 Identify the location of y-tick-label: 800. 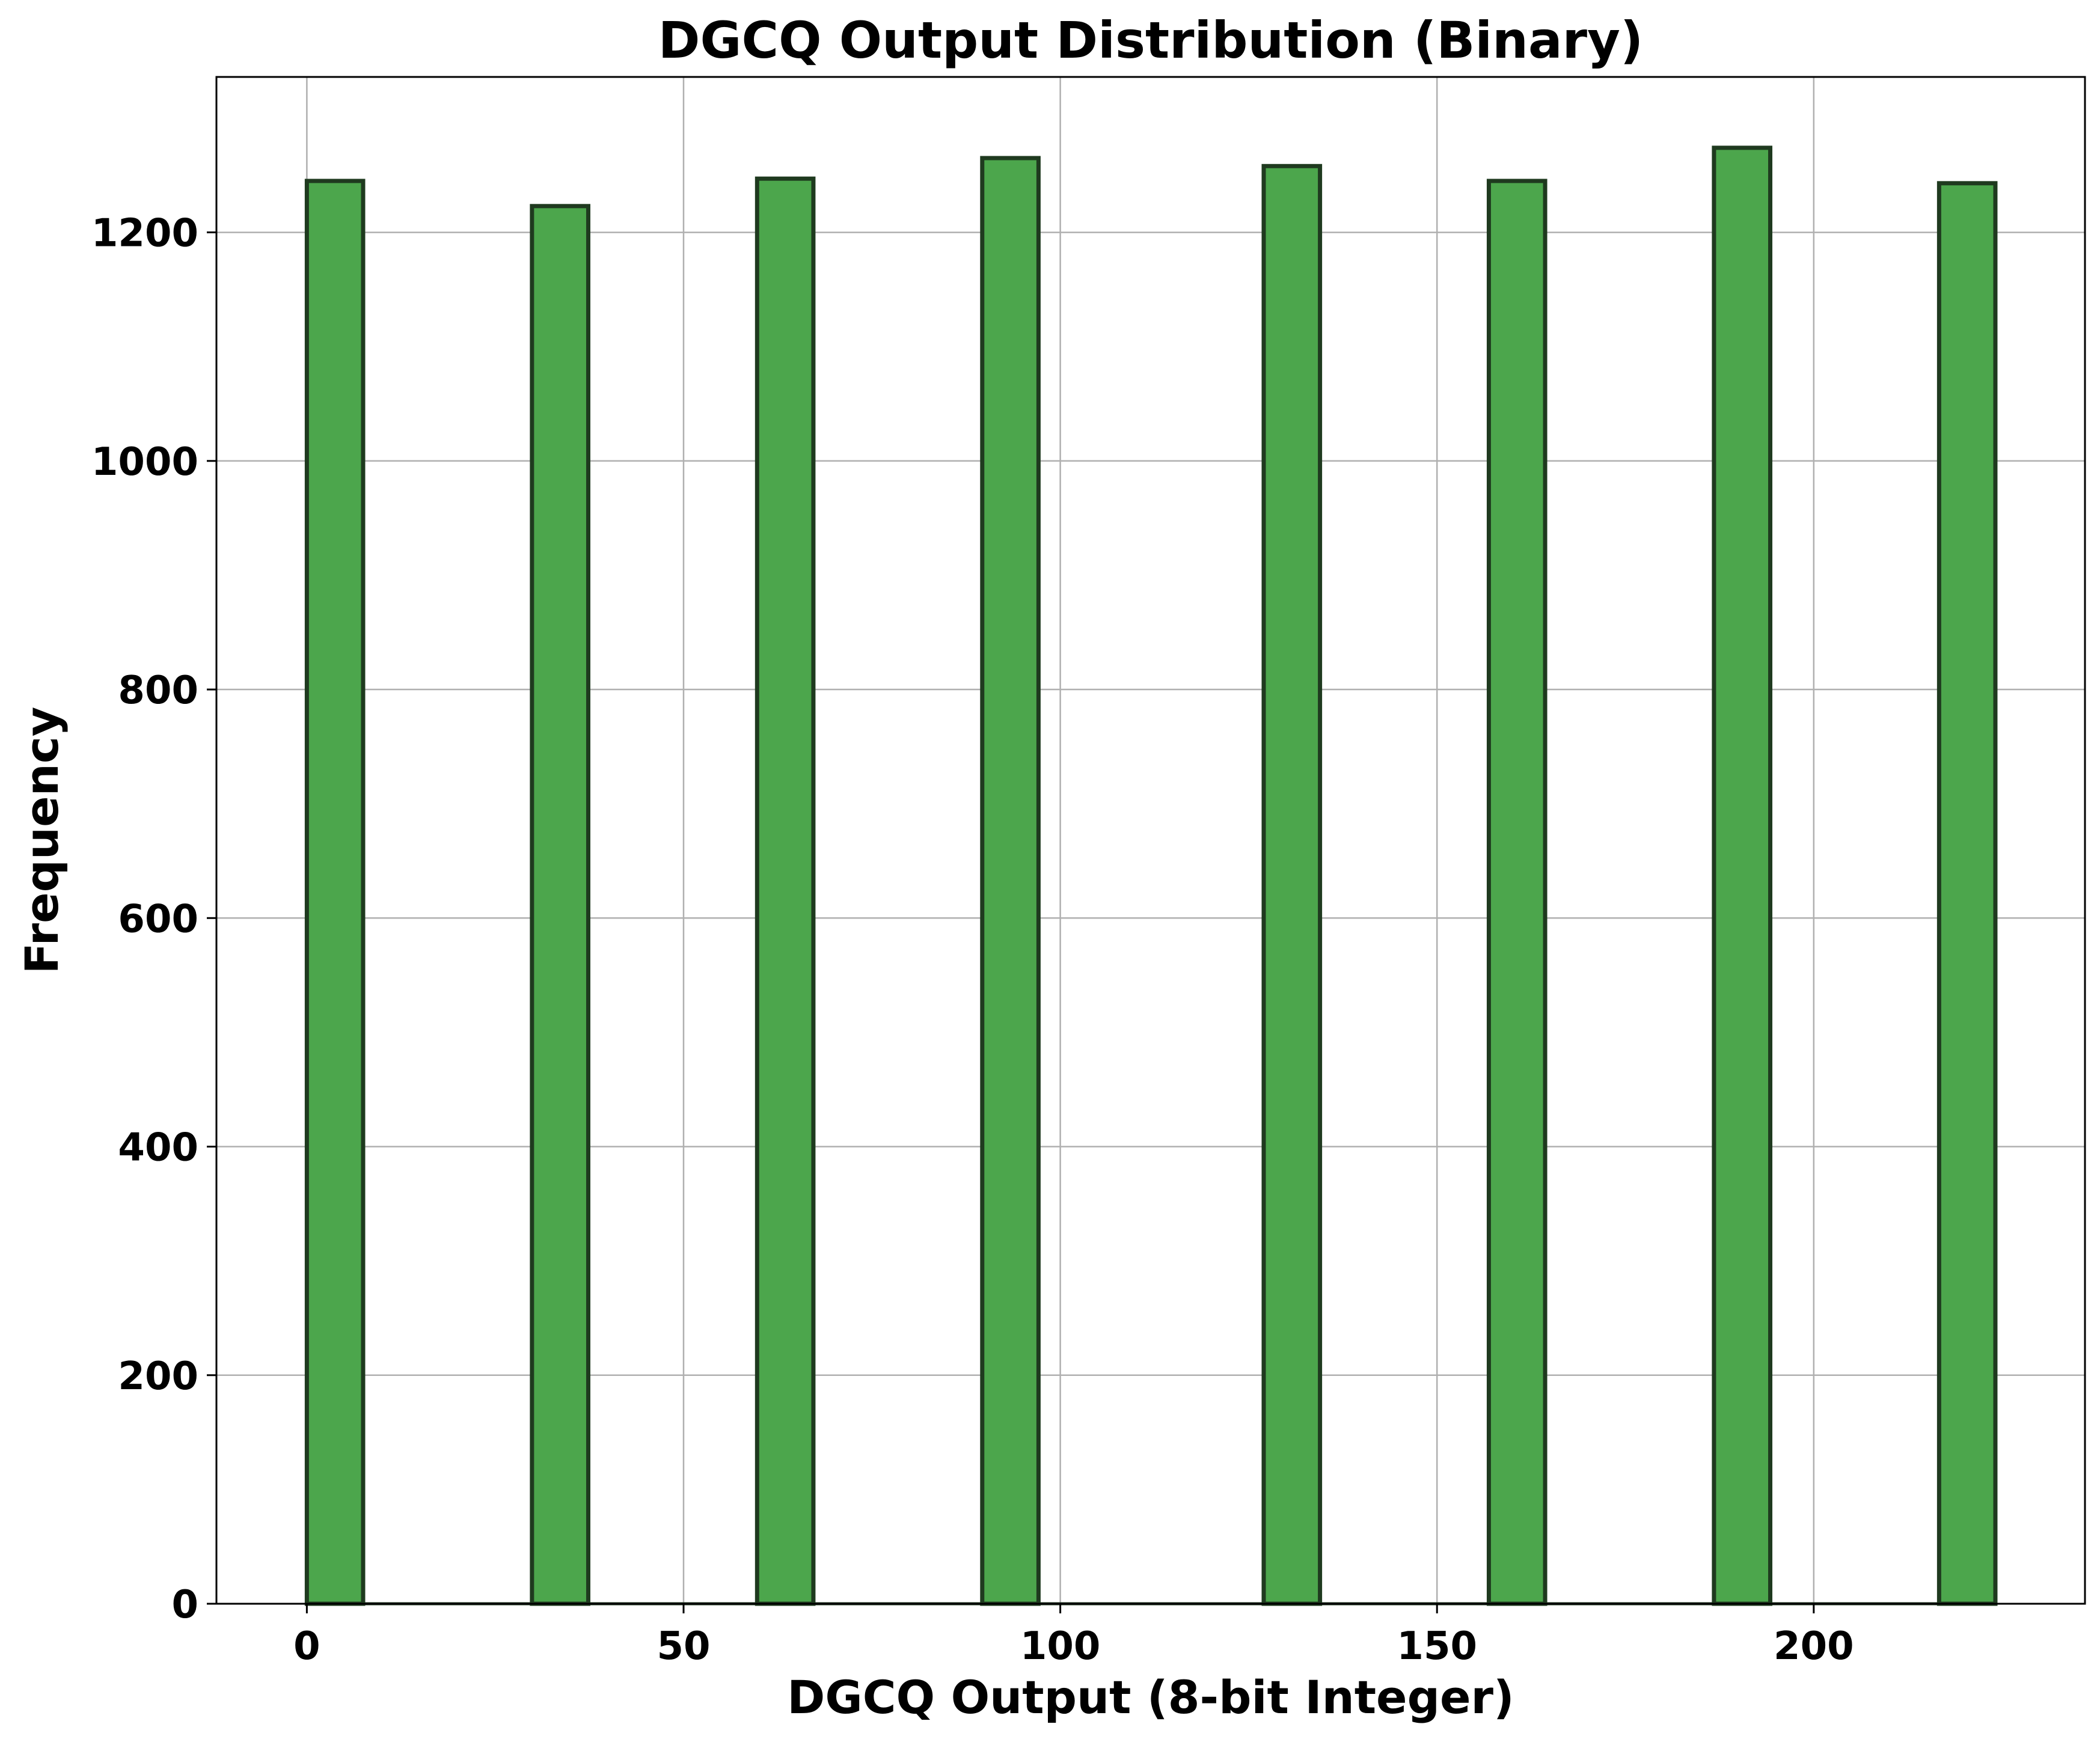
(158, 690).